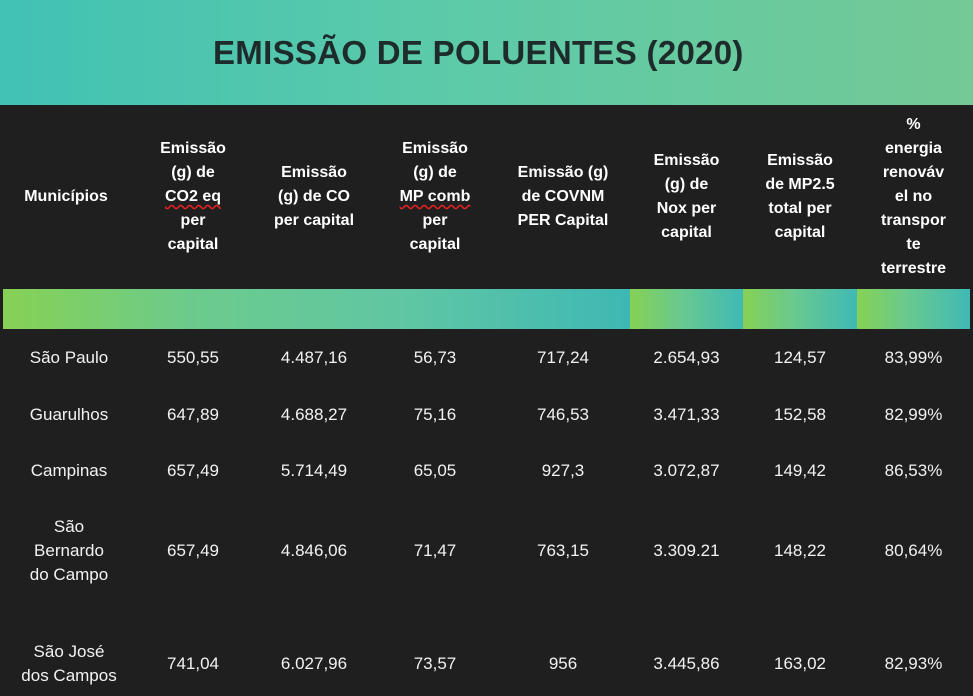  What do you see at coordinates (800, 550) in the screenshot?
I see `table-cell: 148,22` at bounding box center [800, 550].